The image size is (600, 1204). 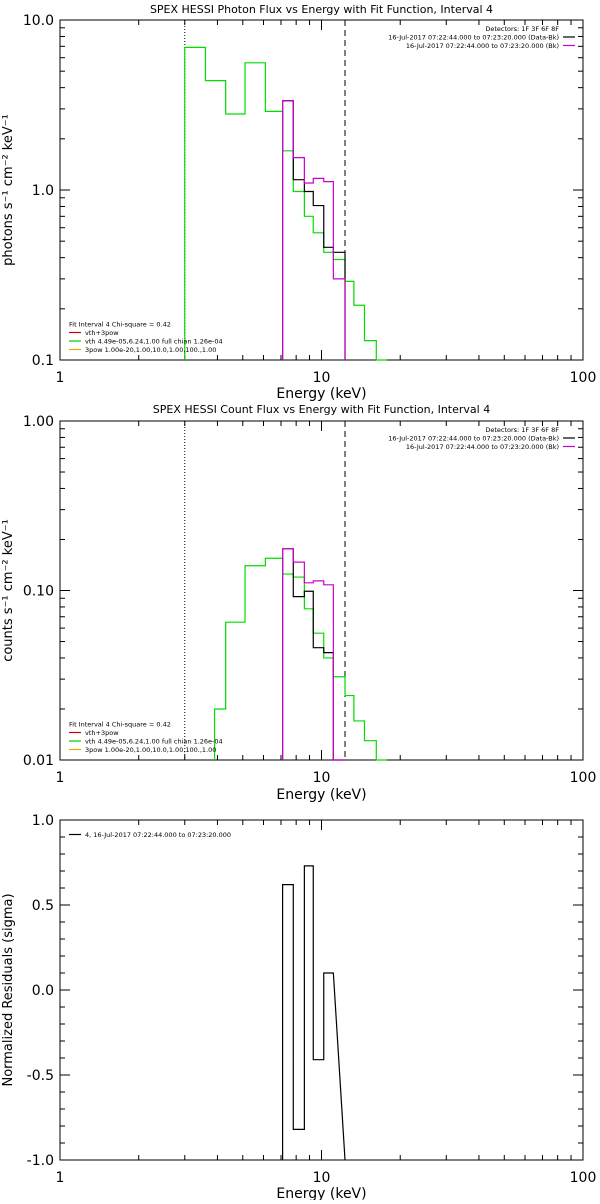 I want to click on y-tick-label: 10.0, so click(x=38, y=21).